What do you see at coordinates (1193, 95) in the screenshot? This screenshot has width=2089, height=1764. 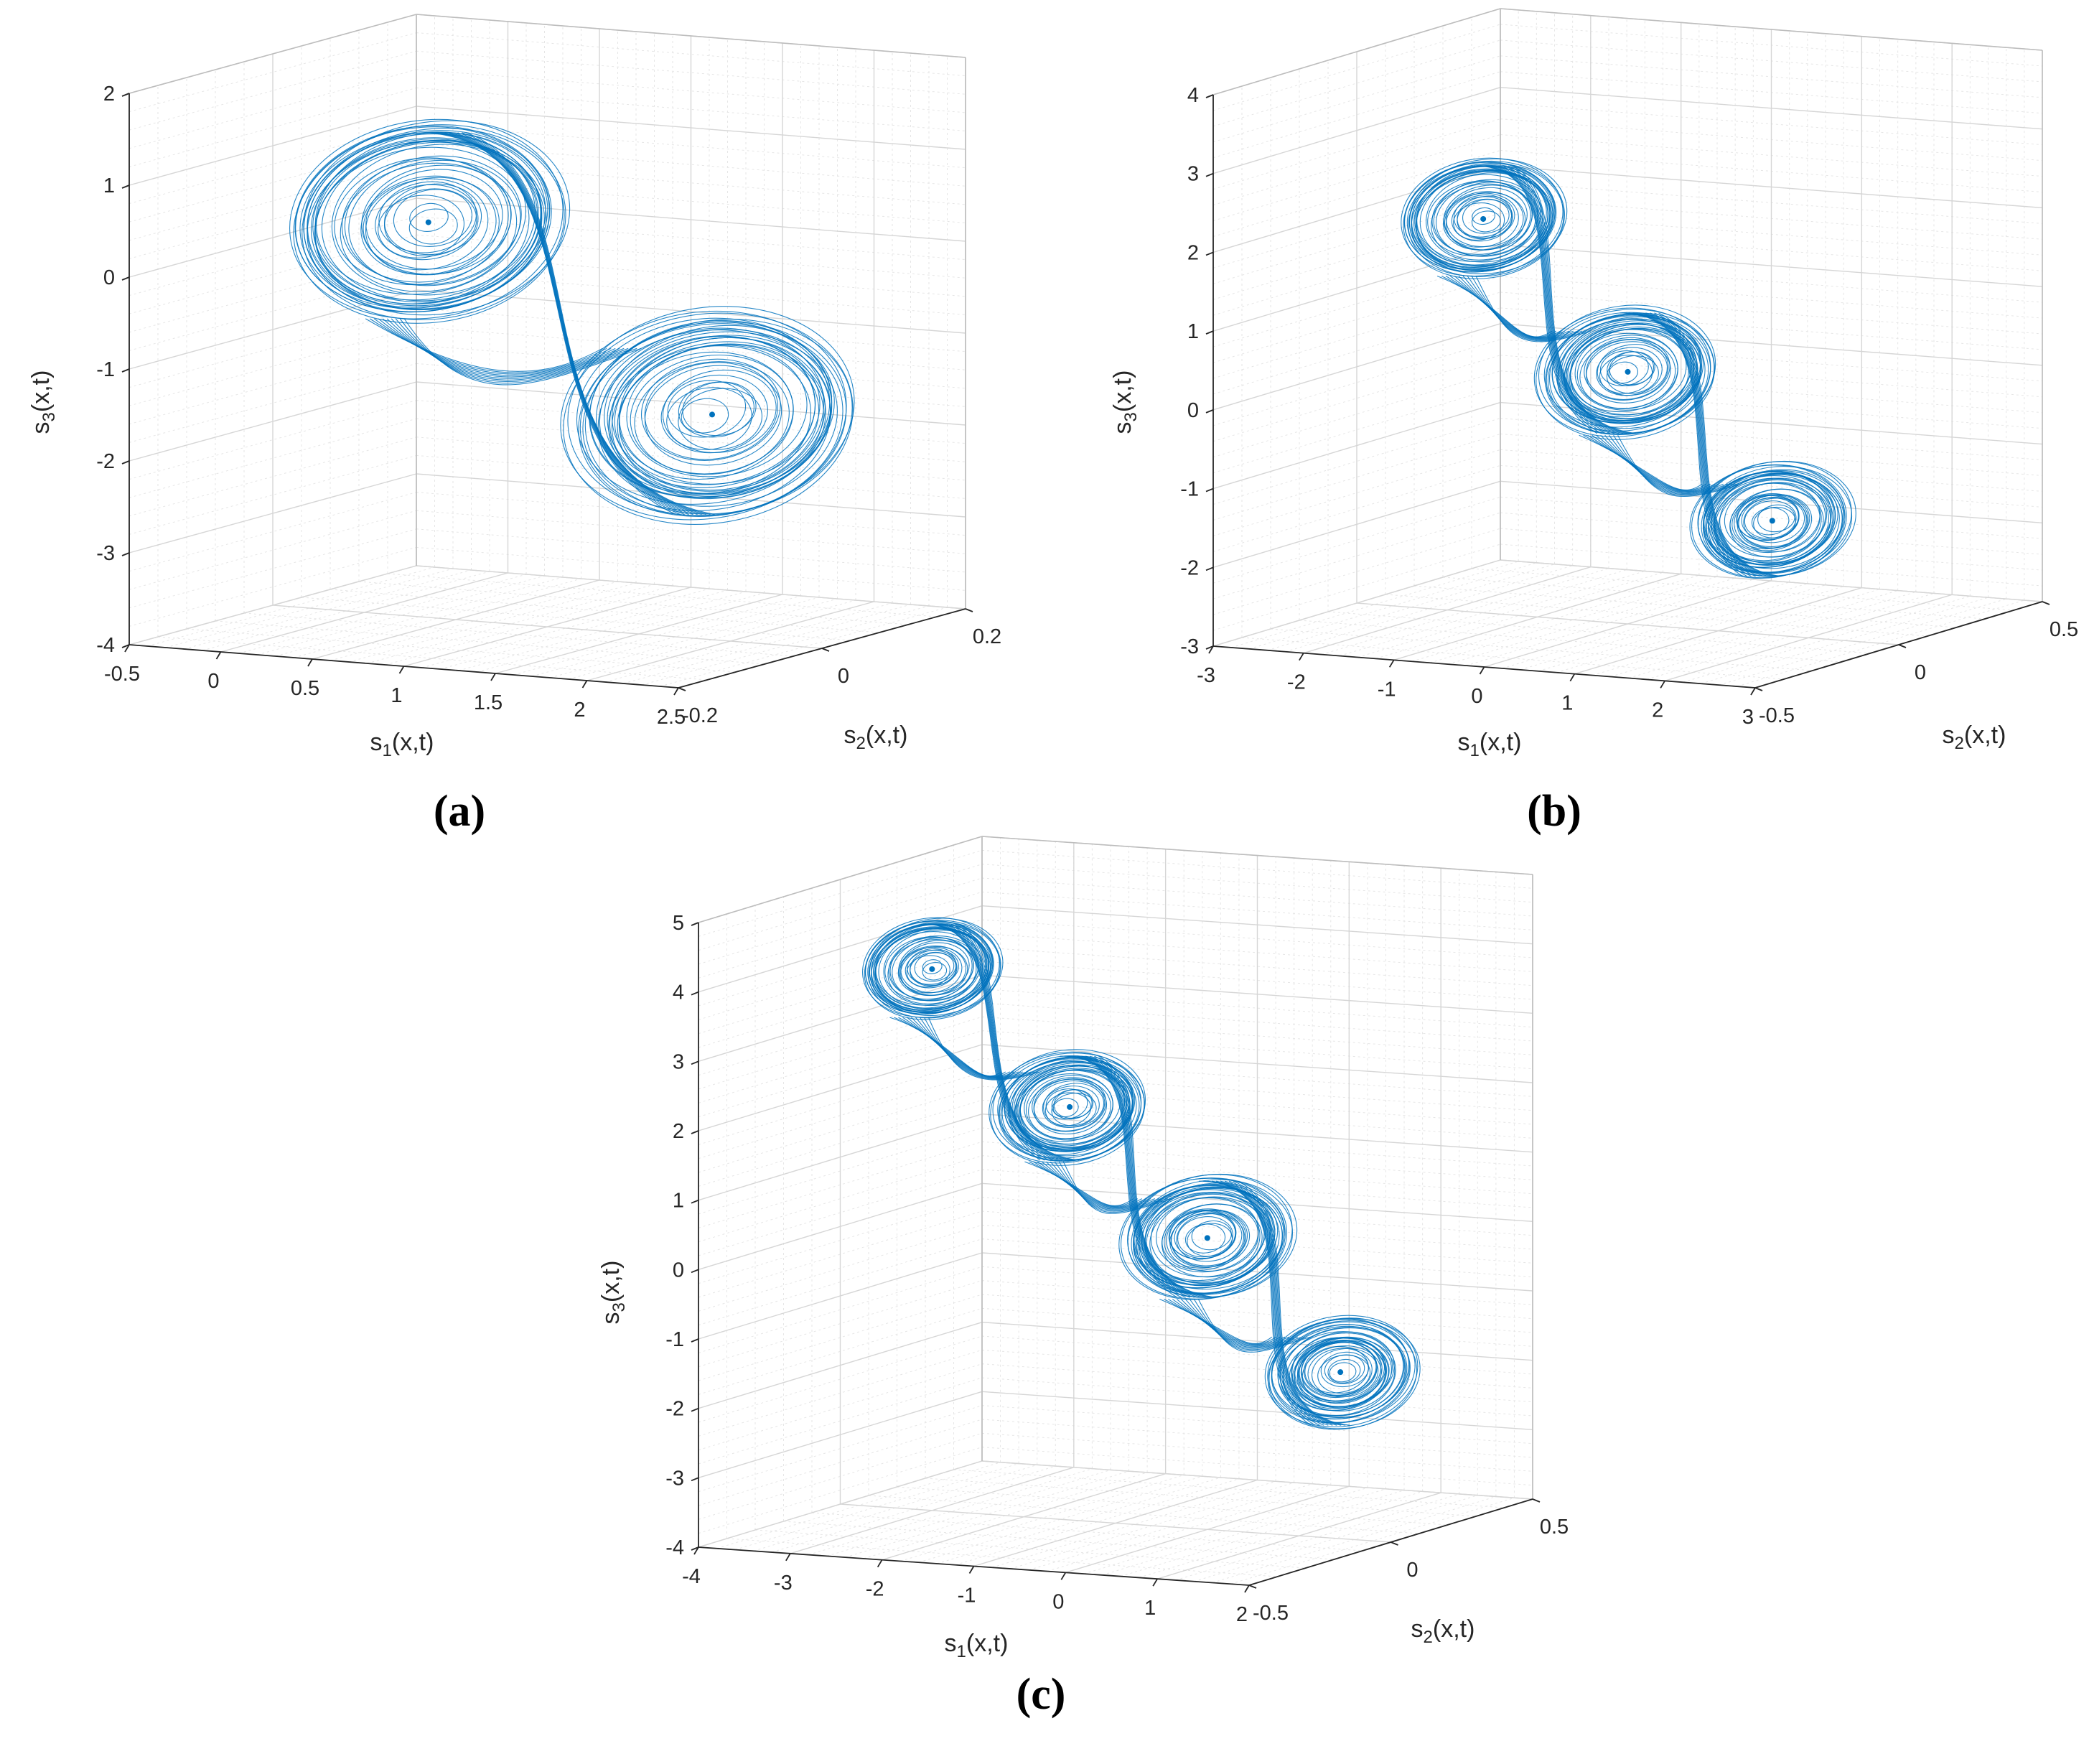 I see `s3-tick-label: 4` at bounding box center [1193, 95].